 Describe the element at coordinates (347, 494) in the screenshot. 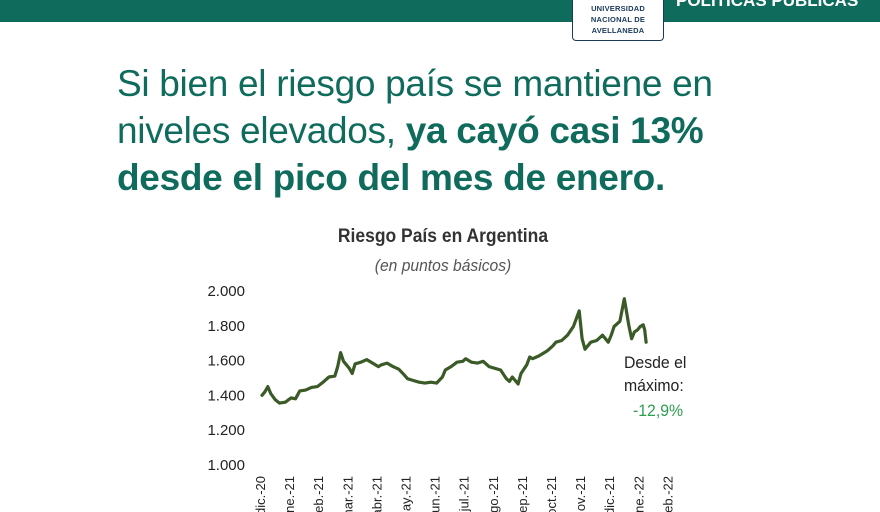

I see `x-tick-label: mar.-21` at that location.